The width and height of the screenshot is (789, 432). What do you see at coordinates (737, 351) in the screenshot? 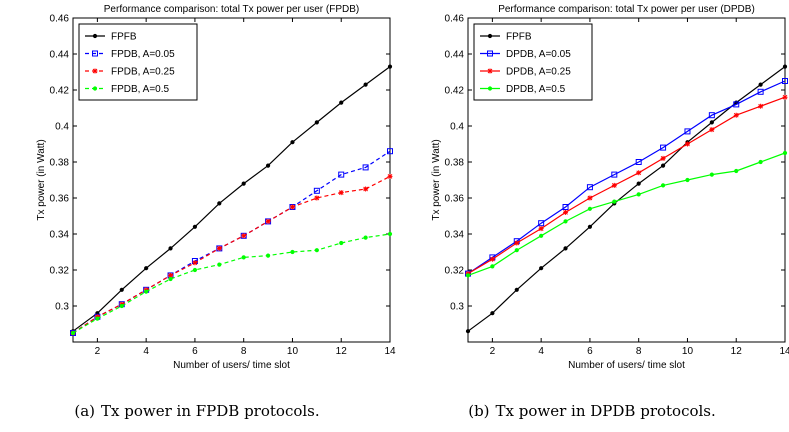
I see `x-tick-label: 12` at bounding box center [737, 351].